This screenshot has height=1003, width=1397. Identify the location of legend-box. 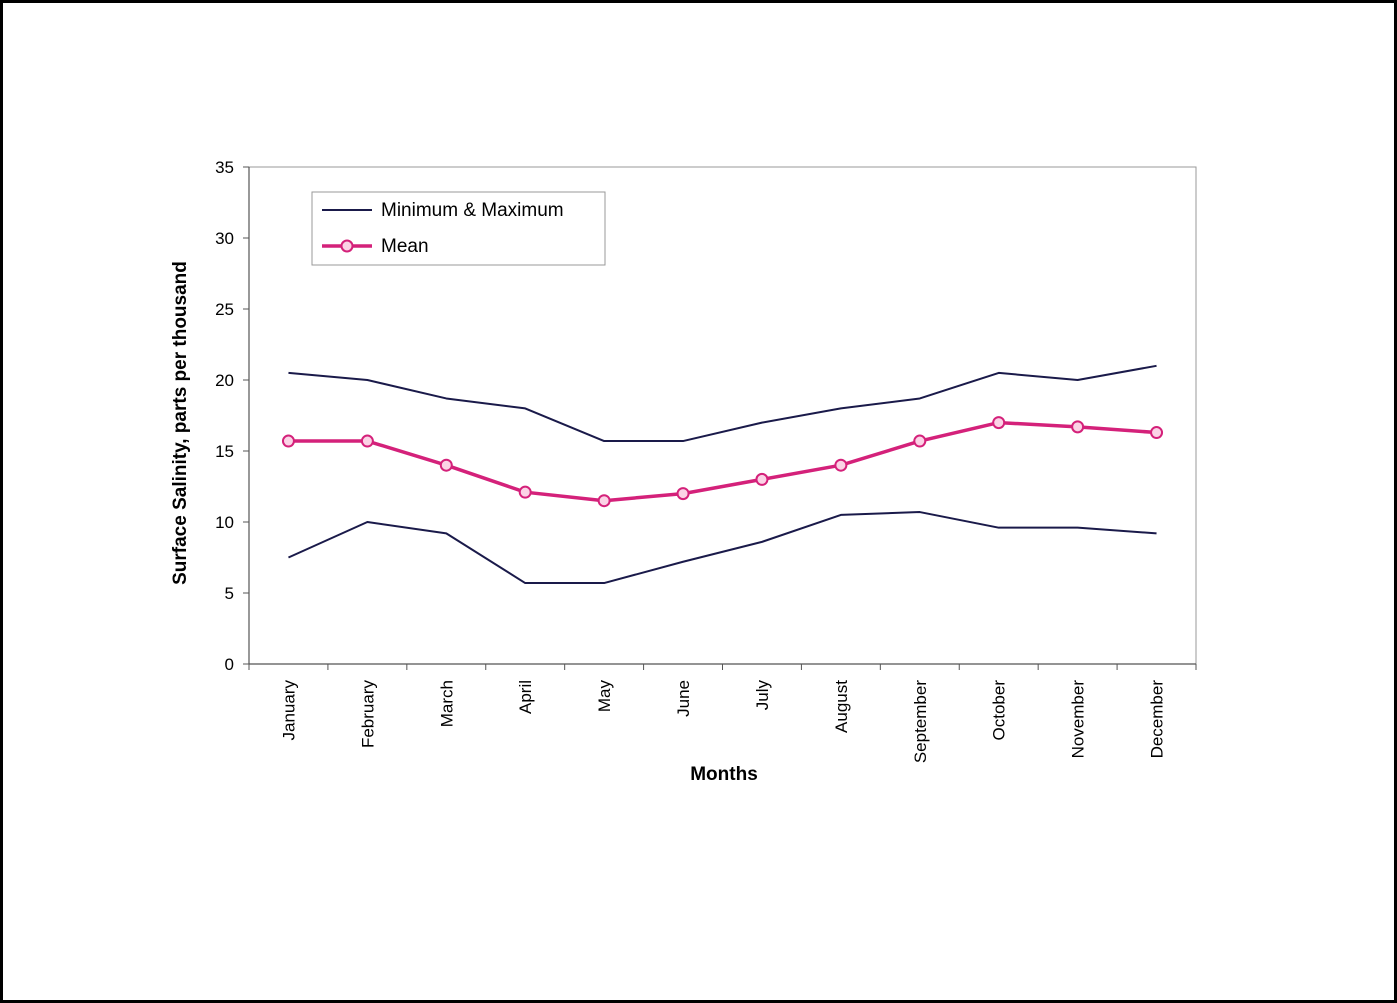
(458, 228).